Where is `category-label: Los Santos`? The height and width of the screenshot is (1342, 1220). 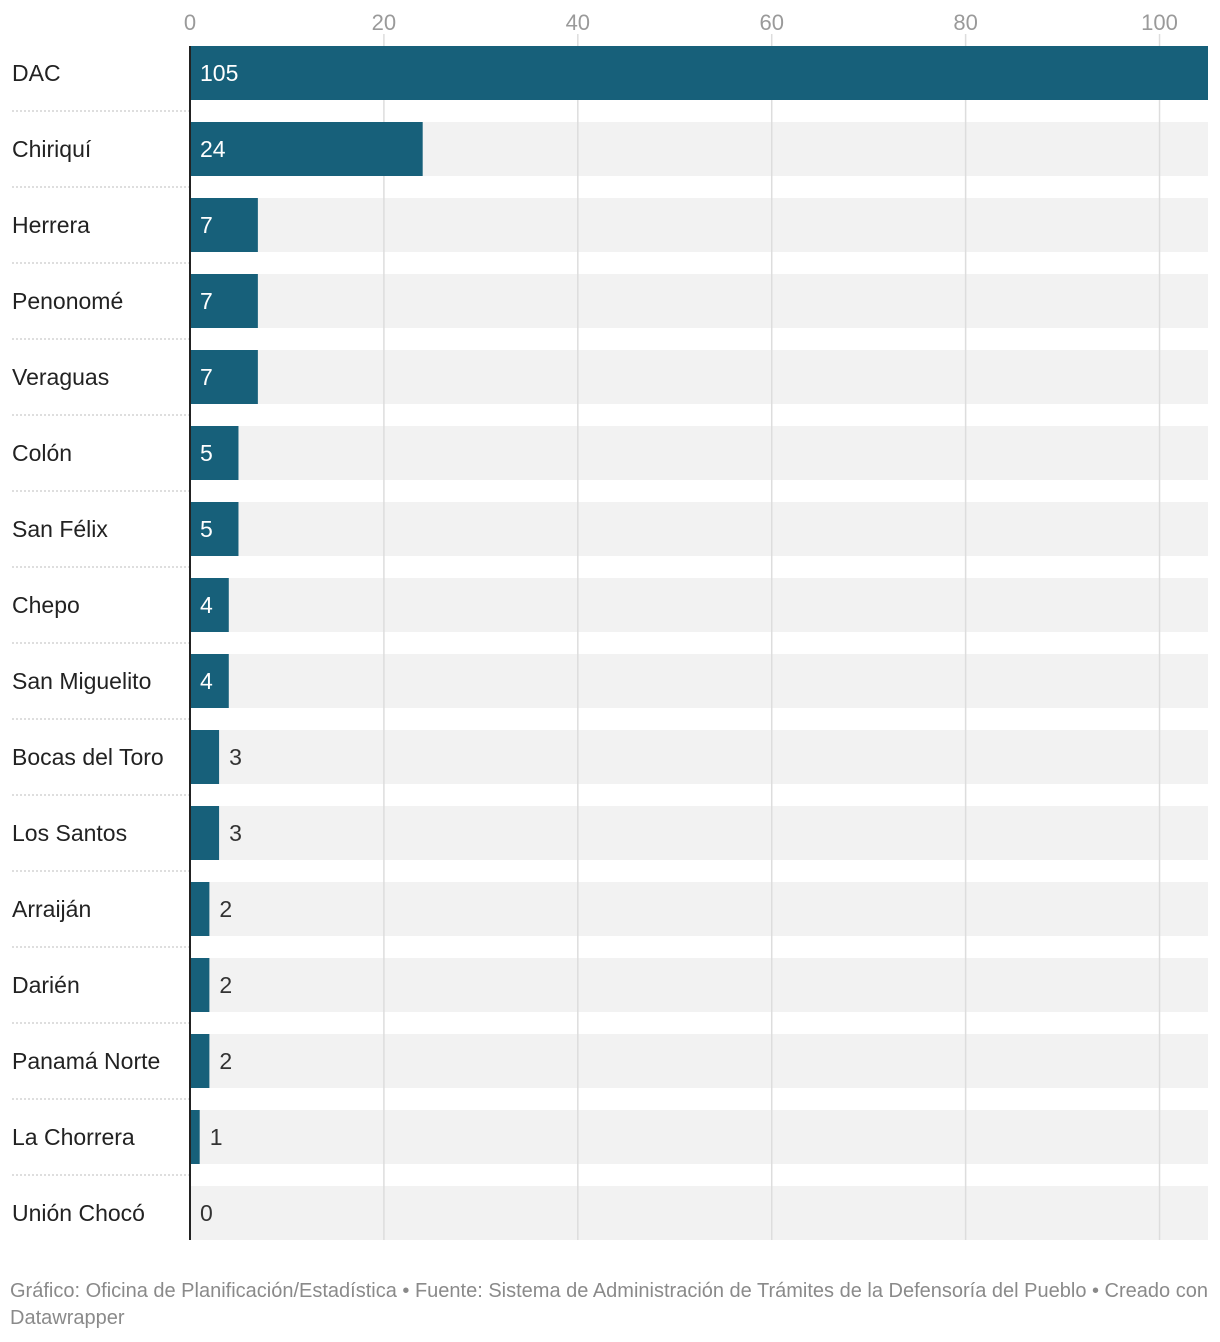
category-label: Los Santos is located at coordinates (69, 833).